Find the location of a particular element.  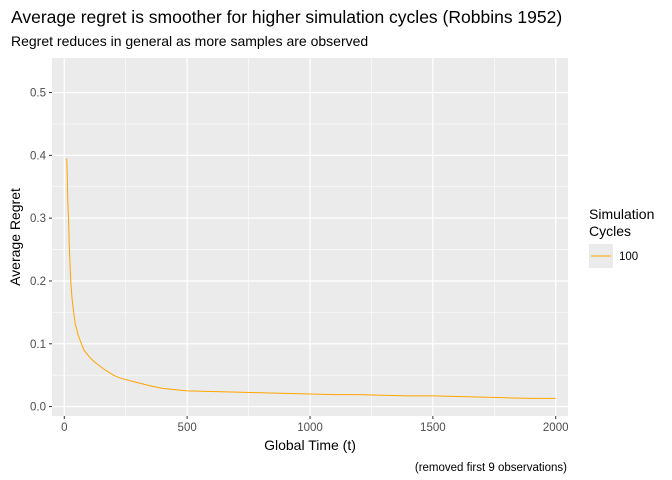

x-axis: 0 500 1000 1500 2000 is located at coordinates (315, 425).